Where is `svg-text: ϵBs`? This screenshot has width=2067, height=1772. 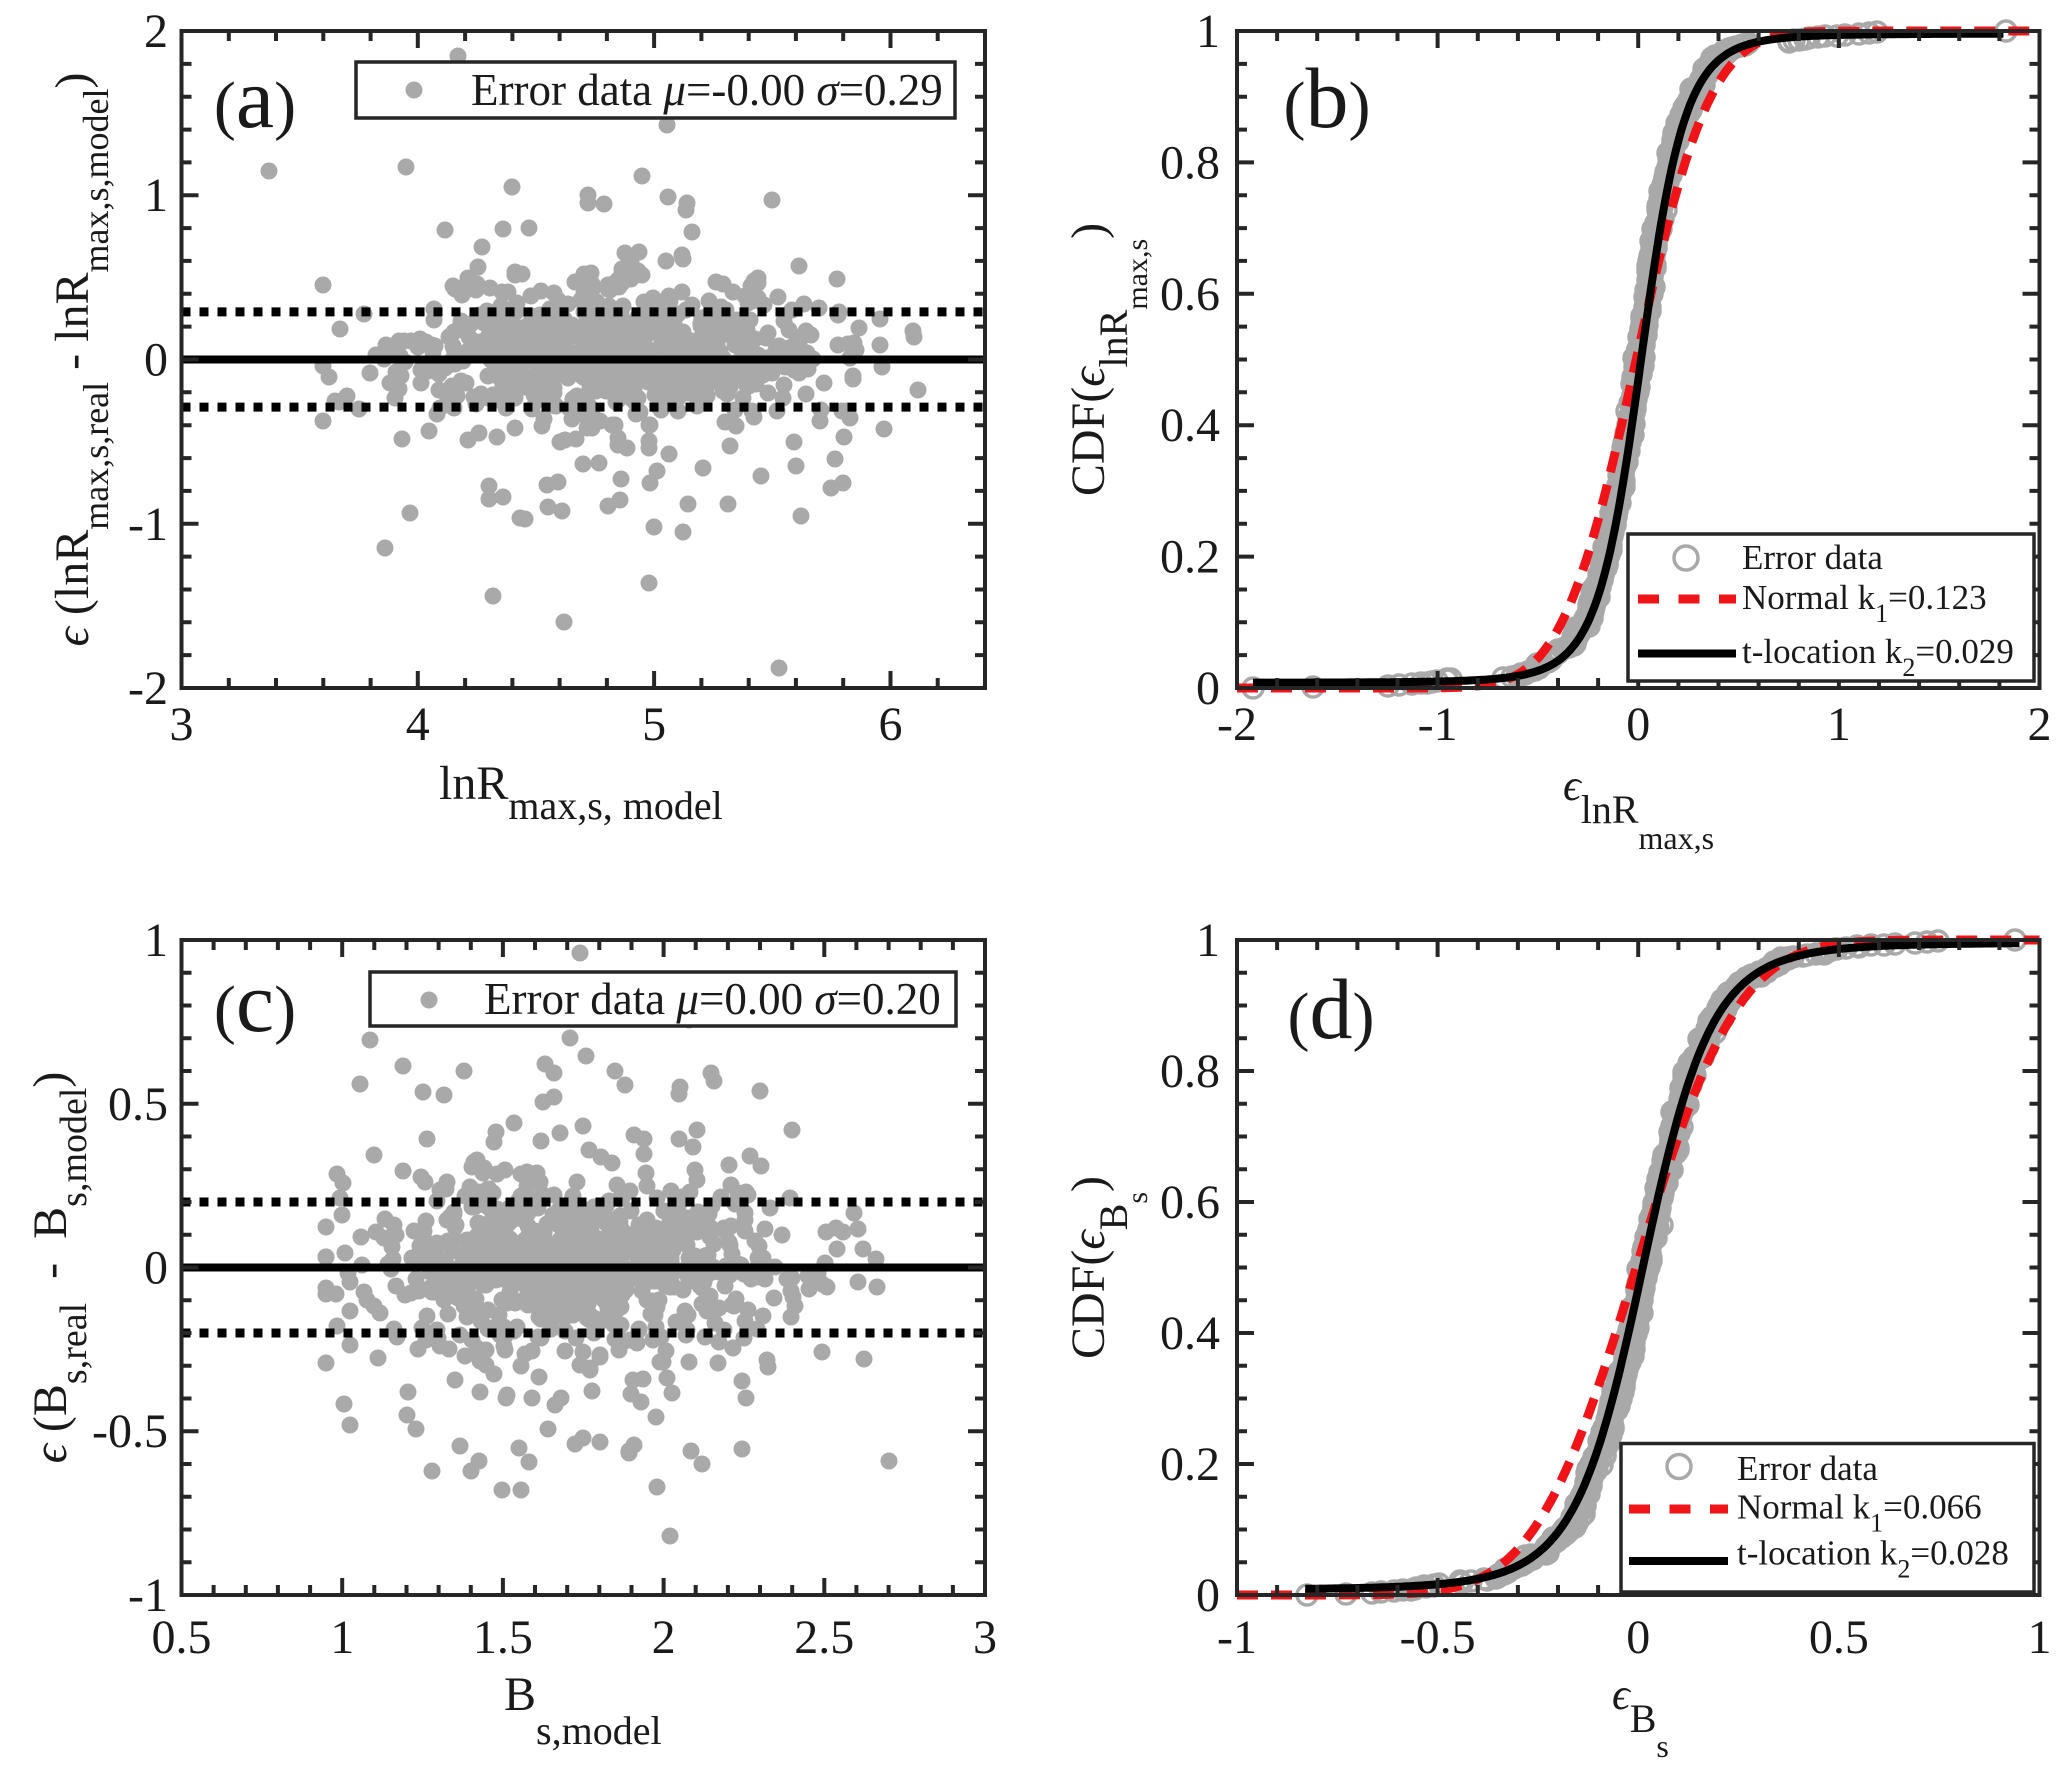 svg-text: ϵBs is located at coordinates (1640, 1717).